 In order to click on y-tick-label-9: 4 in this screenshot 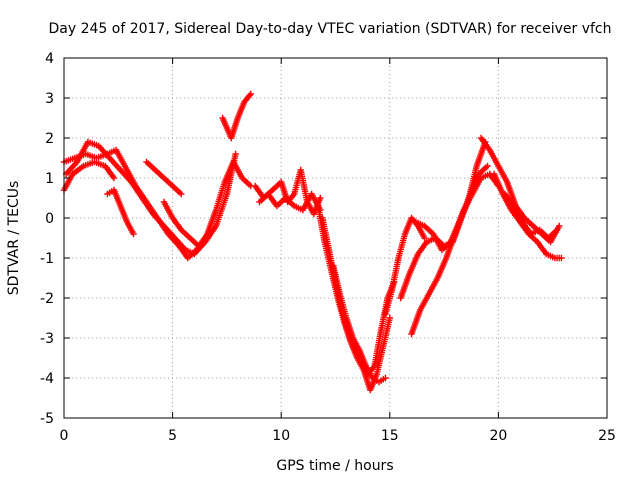, I will do `click(49, 59)`.